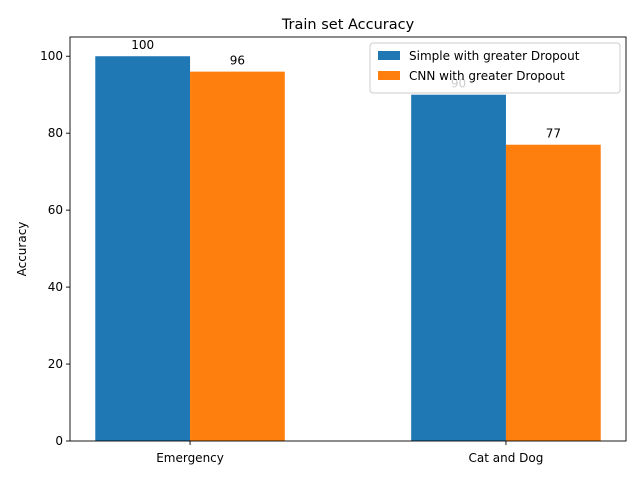 This screenshot has height=480, width=640. What do you see at coordinates (55, 248) in the screenshot?
I see `y-axis: 0 20 40 60 80 100` at bounding box center [55, 248].